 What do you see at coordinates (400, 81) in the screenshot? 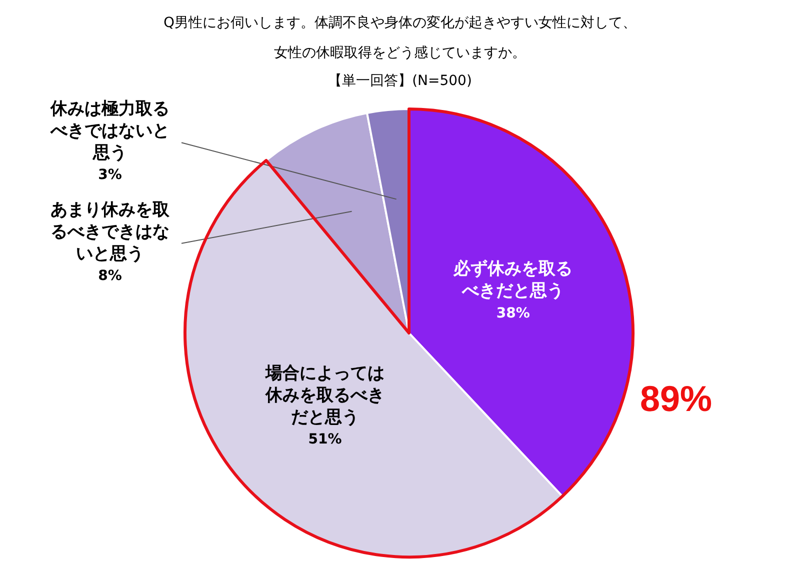
I see `chart-subtitle: 【単一回答】(N=500)` at bounding box center [400, 81].